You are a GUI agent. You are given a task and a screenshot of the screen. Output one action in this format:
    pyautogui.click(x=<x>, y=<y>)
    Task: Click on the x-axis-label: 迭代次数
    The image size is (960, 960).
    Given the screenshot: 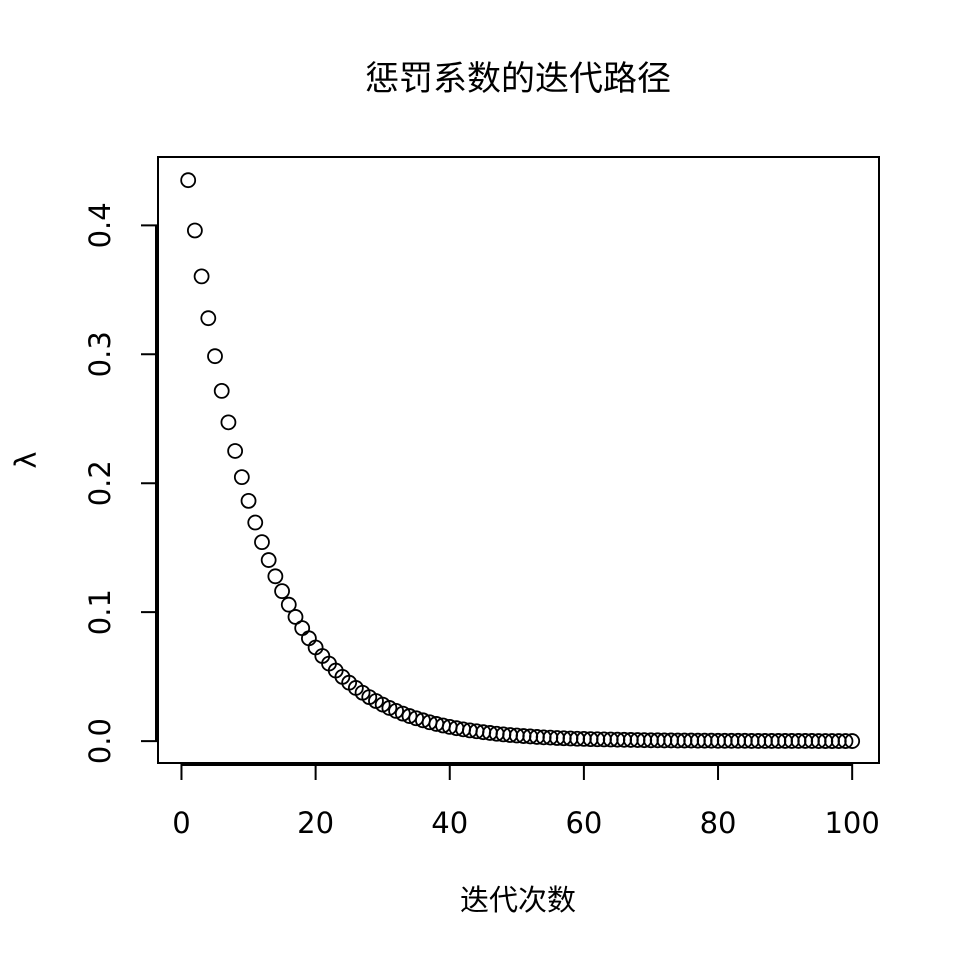 What is the action you would take?
    pyautogui.click(x=518, y=900)
    